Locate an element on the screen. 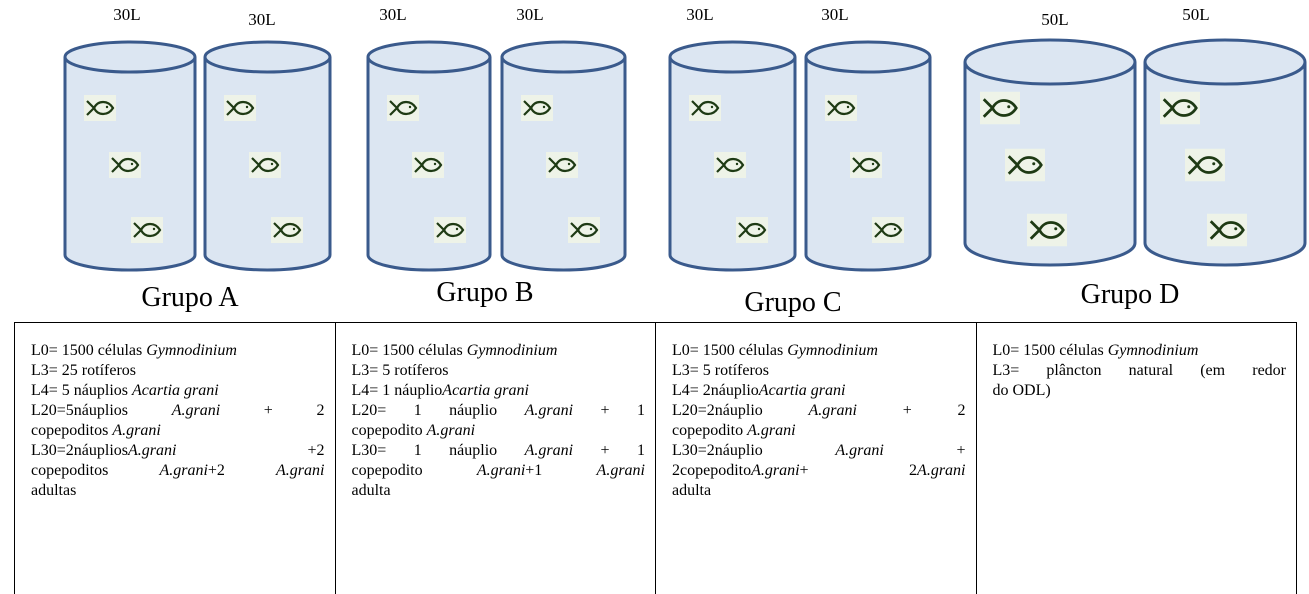 The height and width of the screenshot is (594, 1309). text: + 1 is located at coordinates (609, 410).